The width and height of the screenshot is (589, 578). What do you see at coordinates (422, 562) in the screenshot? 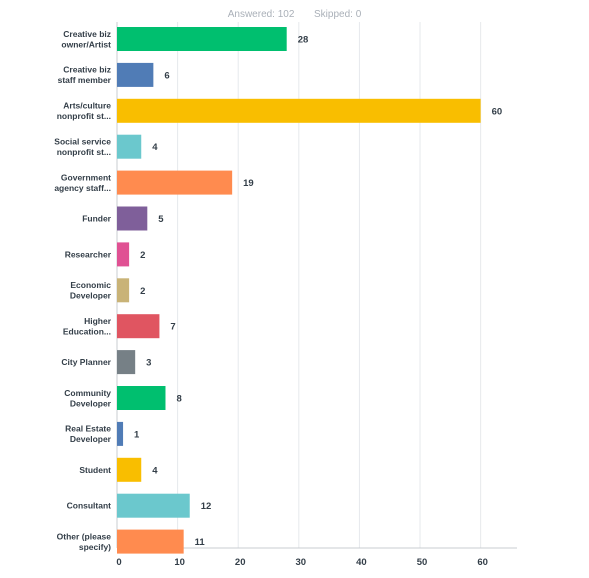
I see `x-tick-label: 50` at bounding box center [422, 562].